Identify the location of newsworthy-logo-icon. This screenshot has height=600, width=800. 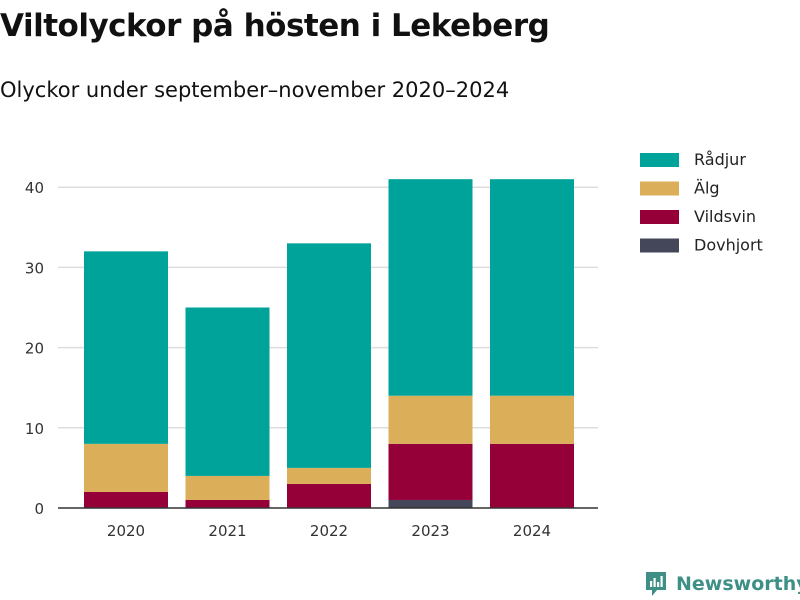
(656, 584).